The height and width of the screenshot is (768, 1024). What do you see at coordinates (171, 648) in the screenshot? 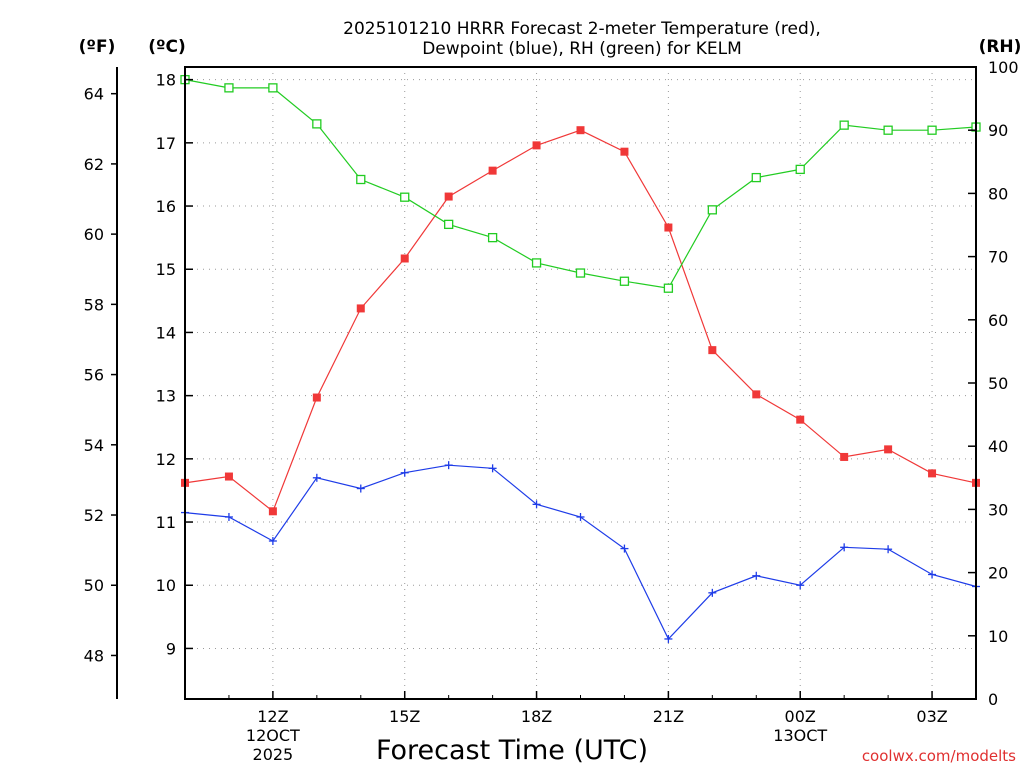
I see `celsius-tick-label: 9` at bounding box center [171, 648].